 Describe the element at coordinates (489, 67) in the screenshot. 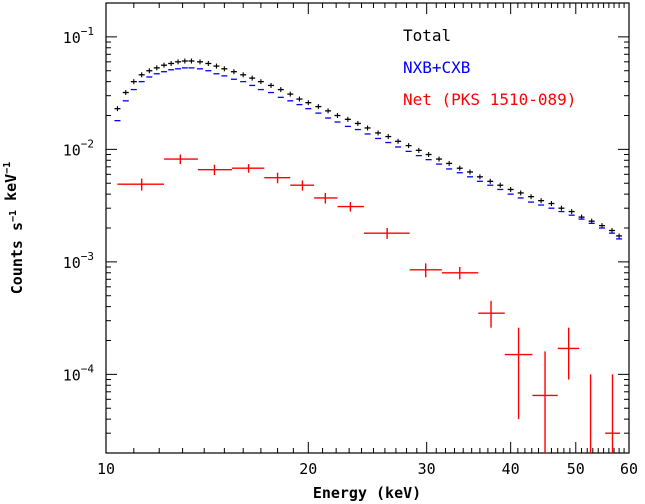

I see `legend: Total NXB+CXB Net (PKS 1510-089)` at that location.